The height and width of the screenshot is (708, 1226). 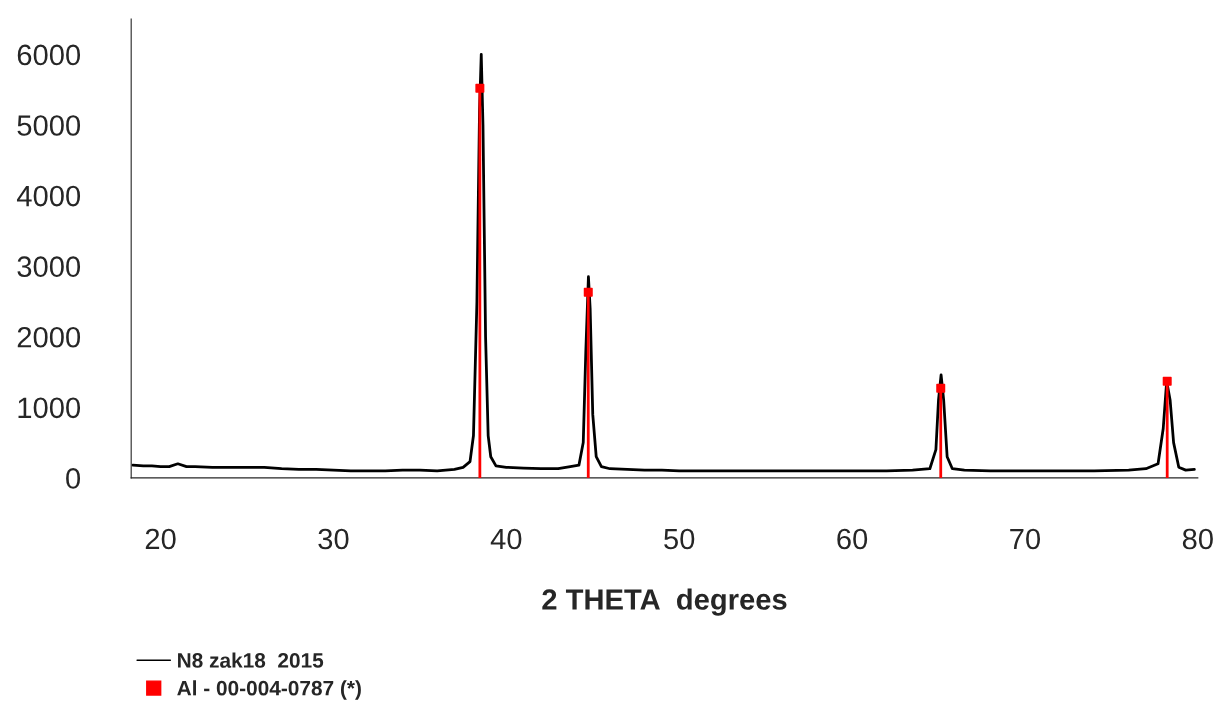 I want to click on y-tick-label: 6000, so click(x=49, y=55).